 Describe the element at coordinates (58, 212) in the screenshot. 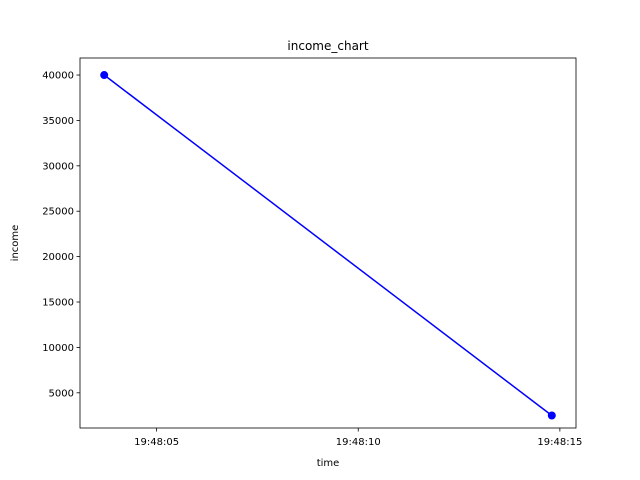

I see `y-tick-label: 25000` at that location.